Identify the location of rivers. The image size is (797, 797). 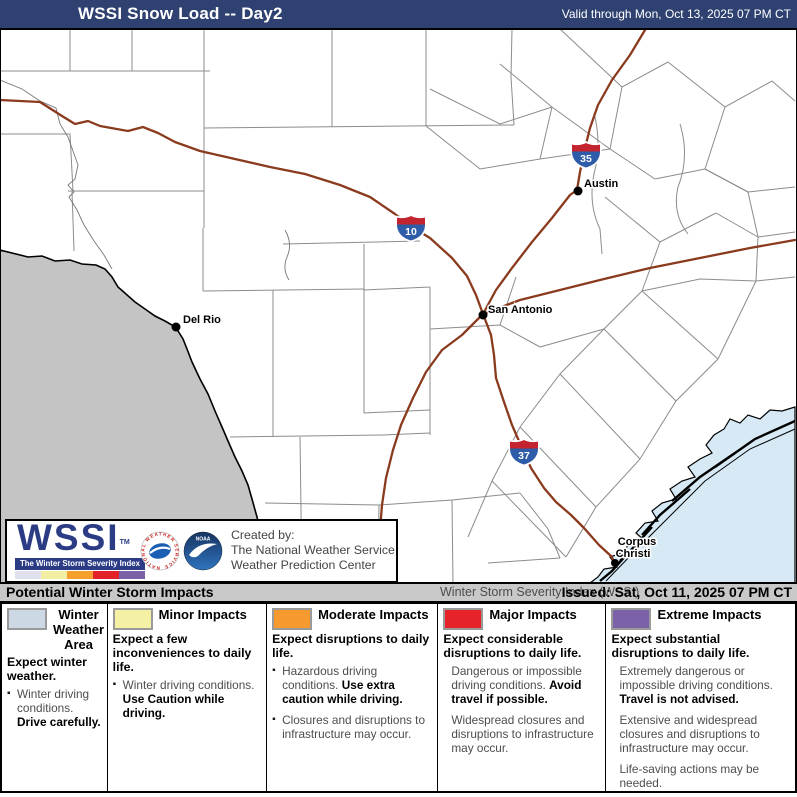
(145, 180).